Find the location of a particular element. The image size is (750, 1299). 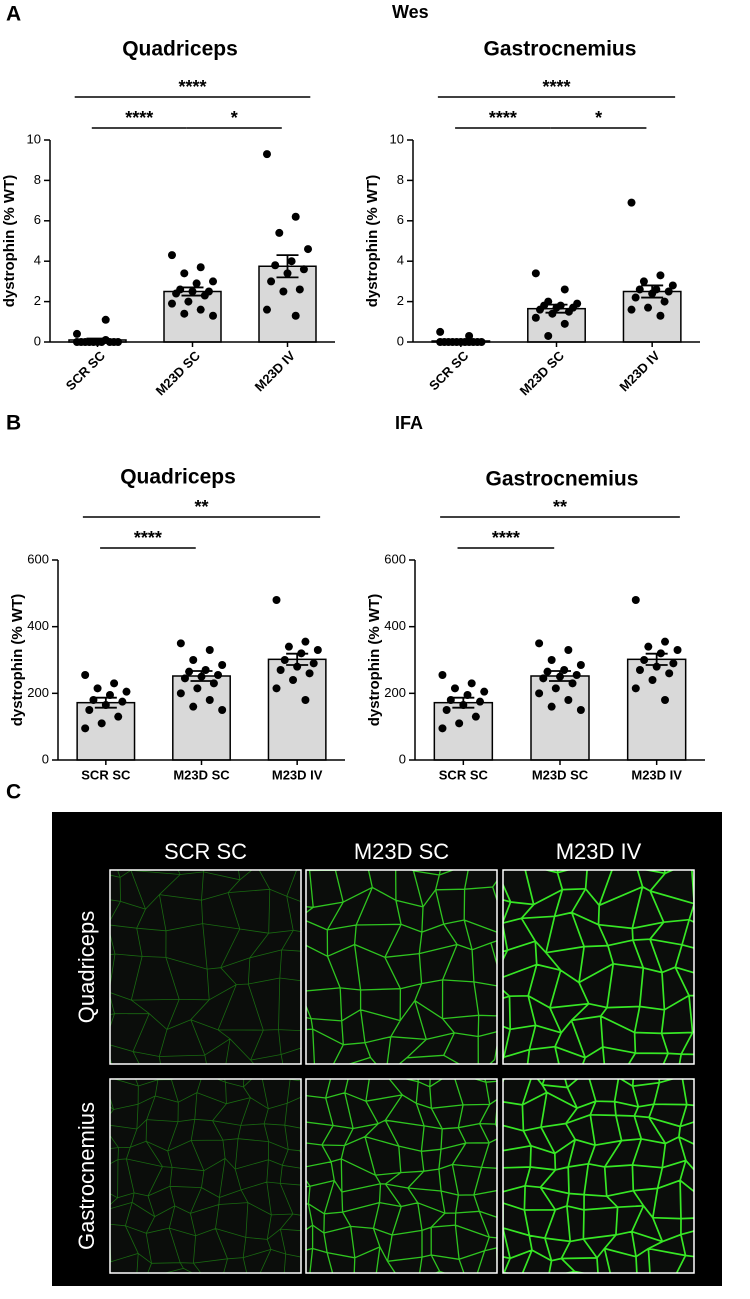

column-label: M23D IV is located at coordinates (599, 851).